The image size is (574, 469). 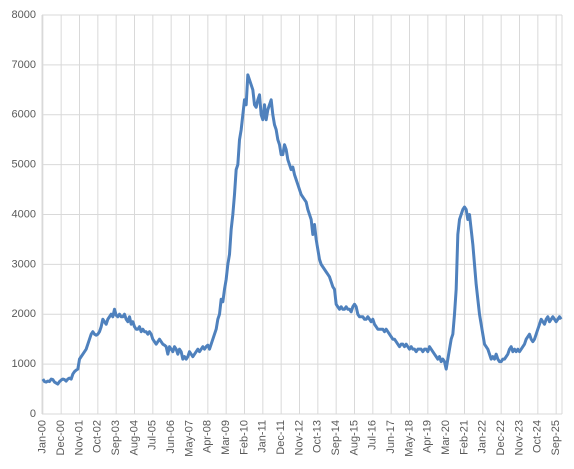 I want to click on x-tick-label: Sep-14, so click(x=336, y=437).